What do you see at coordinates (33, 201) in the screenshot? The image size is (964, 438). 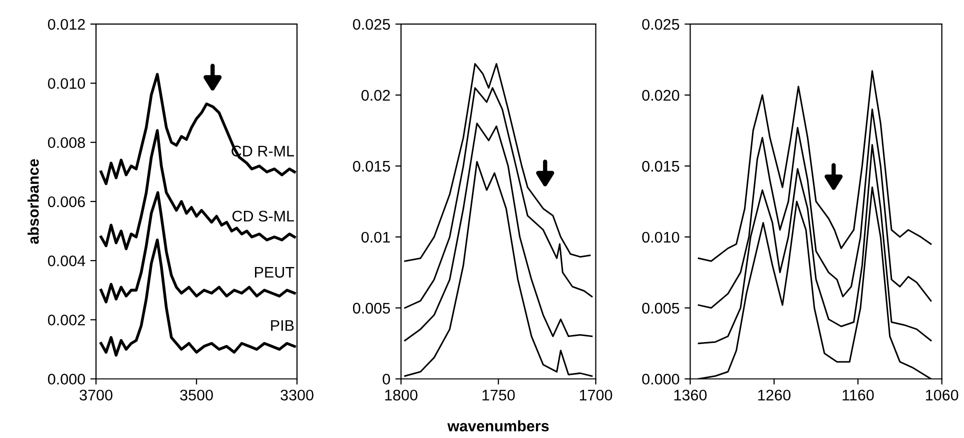 I see `y-axis-title: absorbance` at bounding box center [33, 201].